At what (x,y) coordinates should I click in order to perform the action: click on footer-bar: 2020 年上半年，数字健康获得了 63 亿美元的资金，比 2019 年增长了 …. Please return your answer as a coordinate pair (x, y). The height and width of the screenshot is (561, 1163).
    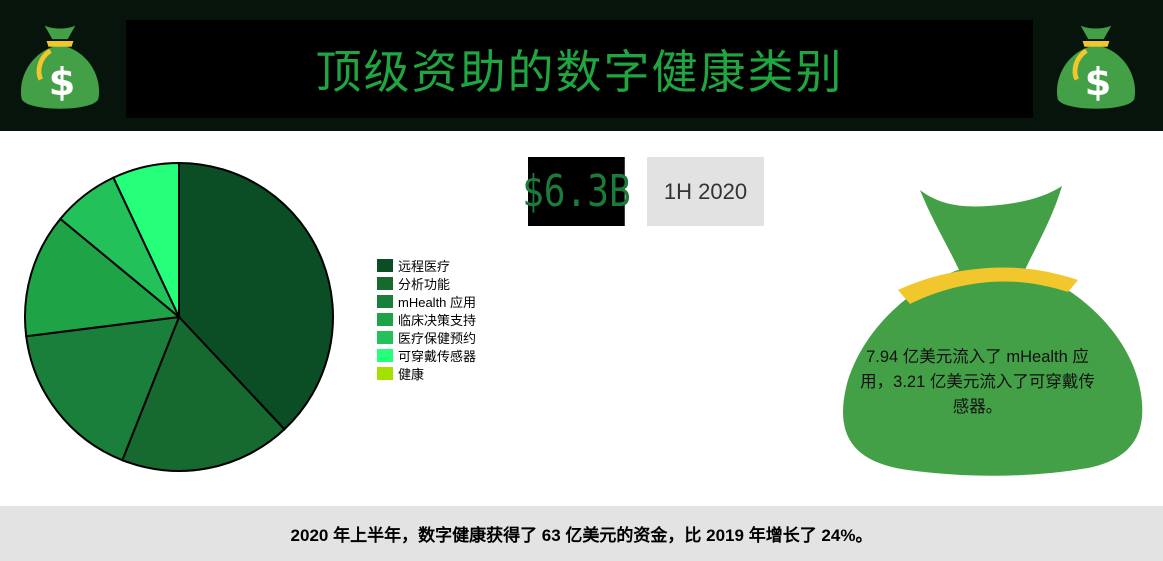
    Looking at the image, I should click on (581, 533).